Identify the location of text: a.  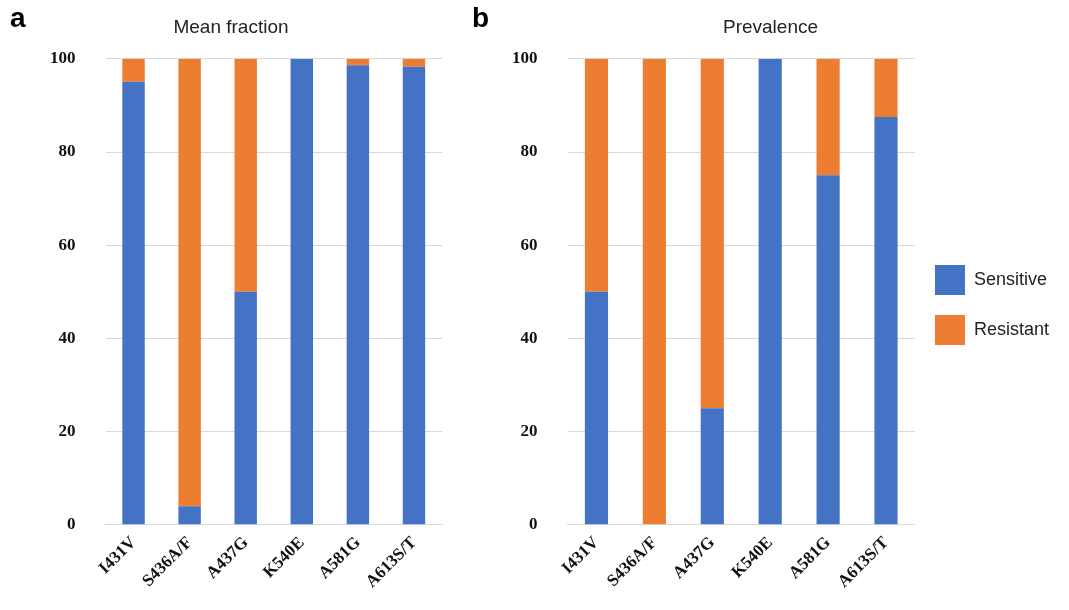
(18, 18).